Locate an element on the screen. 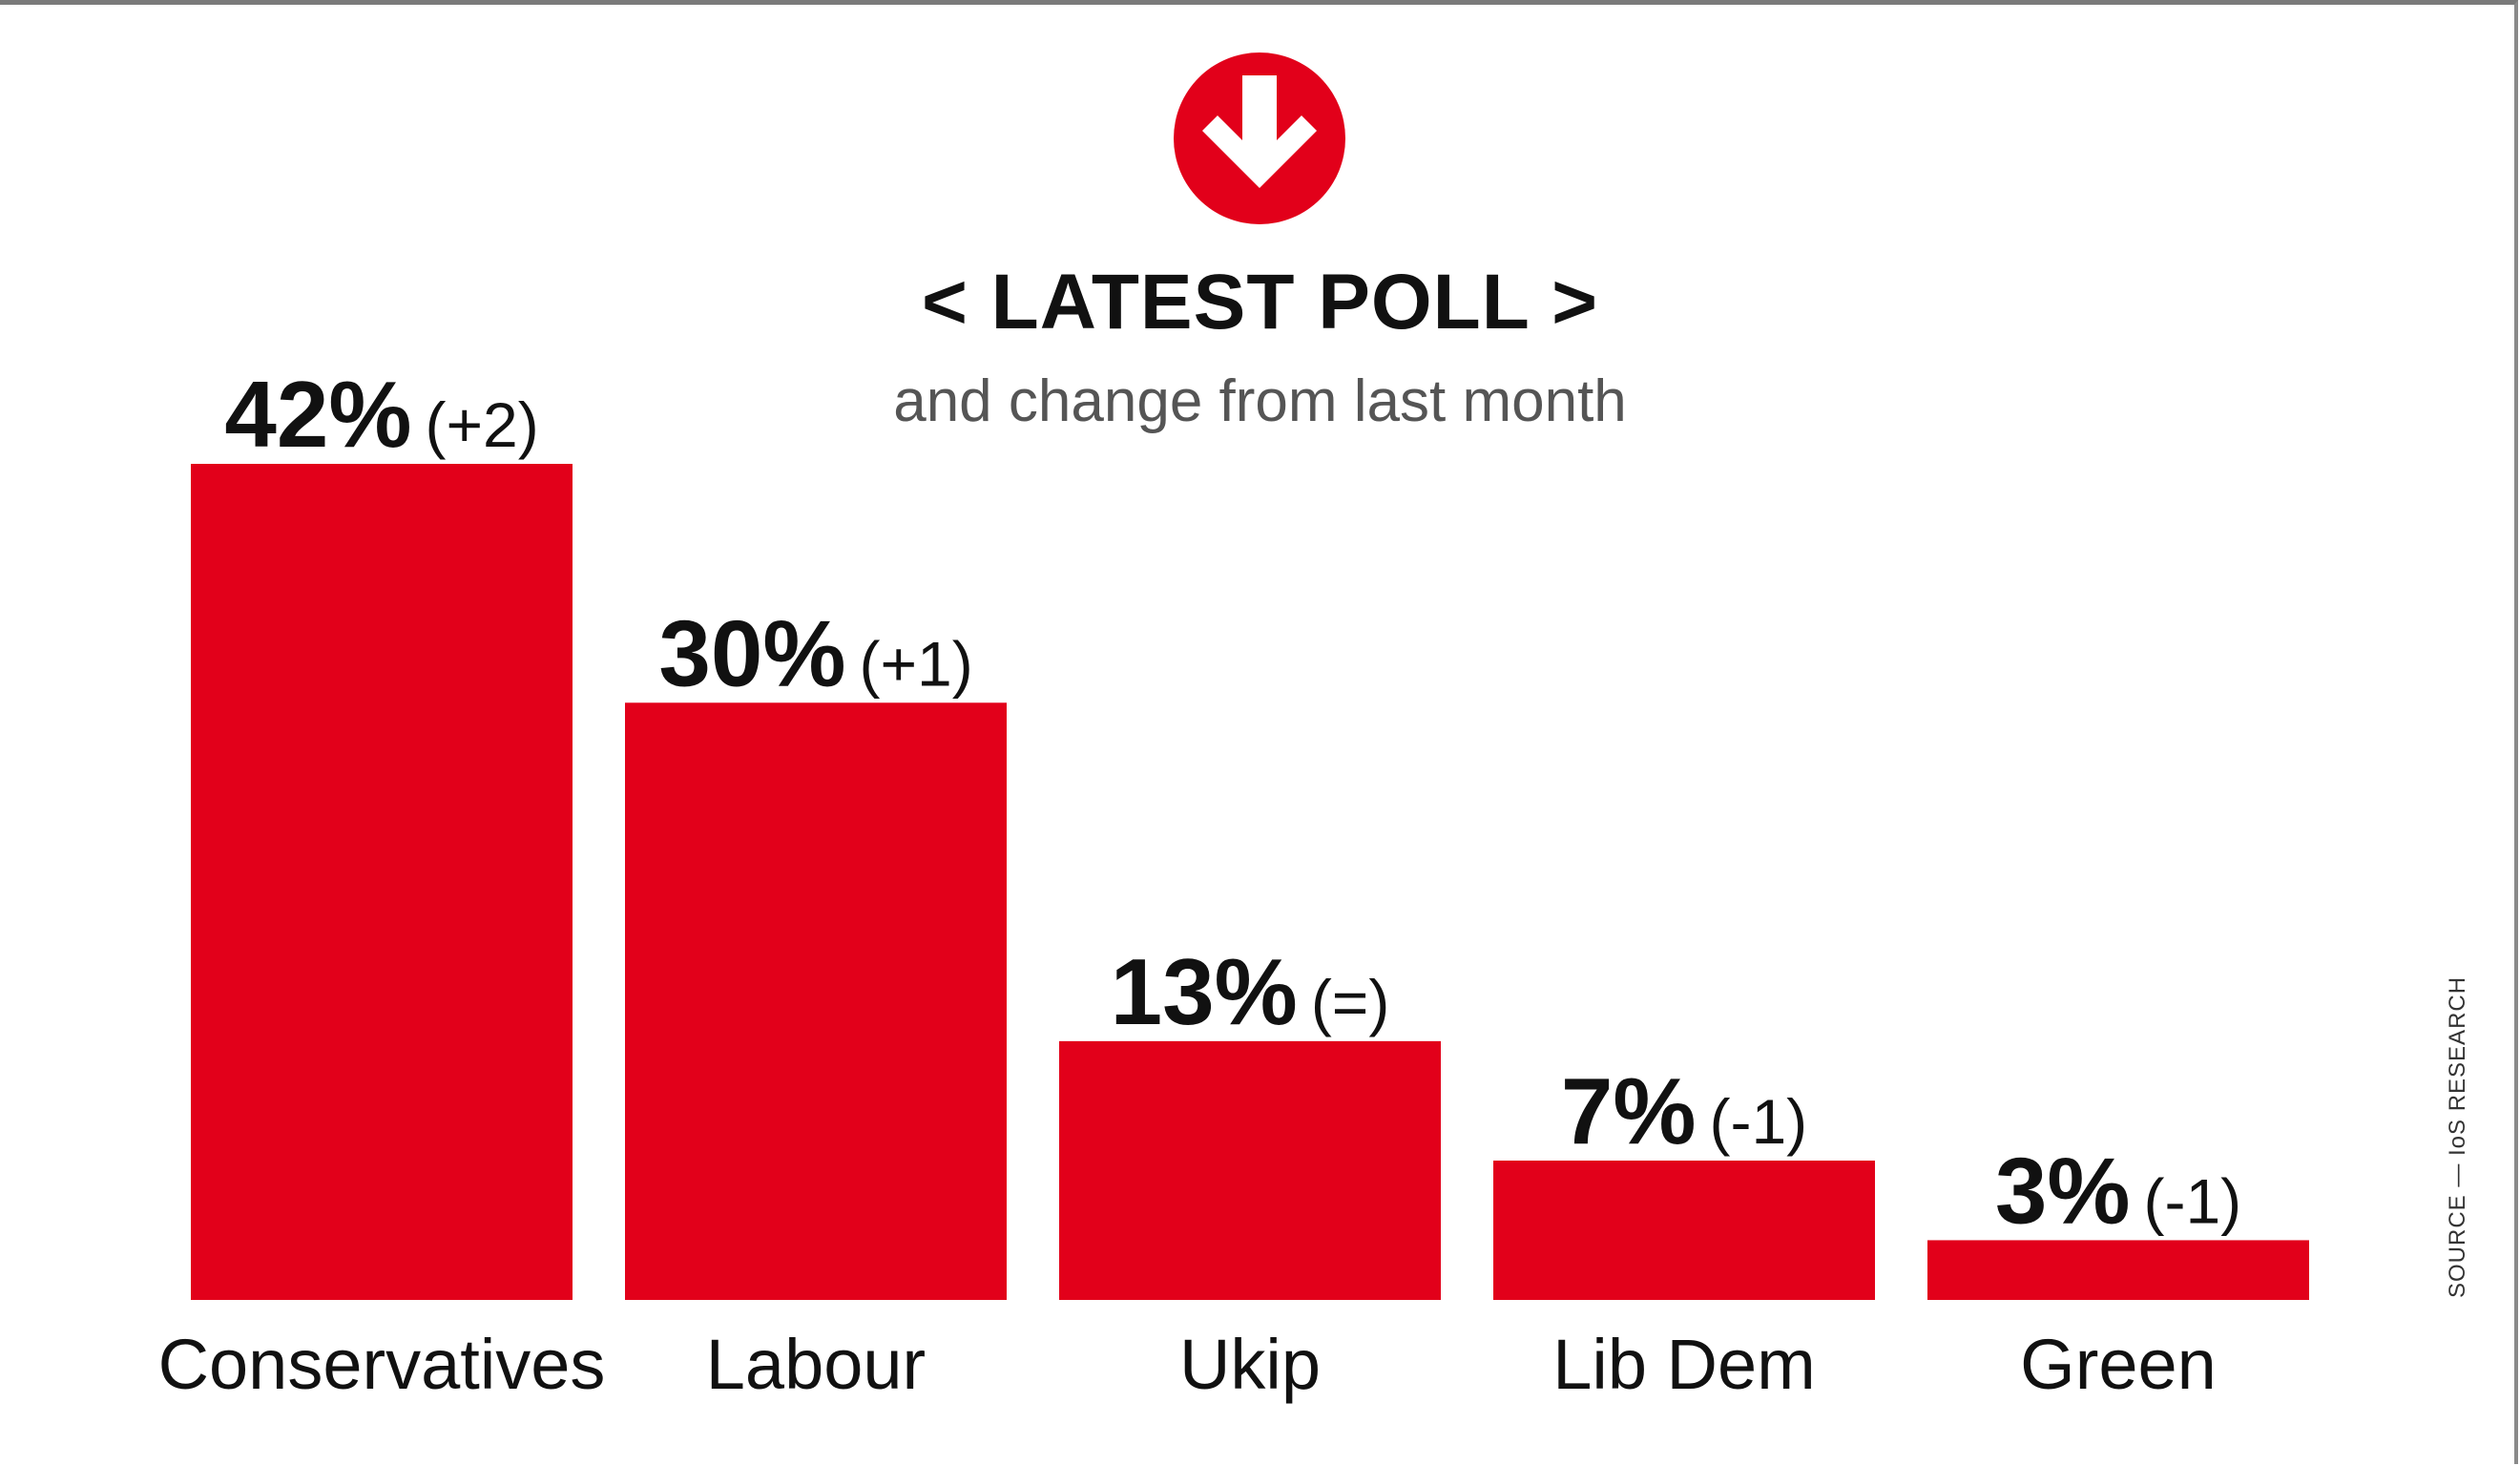  change-label: (+2) is located at coordinates (482, 424).